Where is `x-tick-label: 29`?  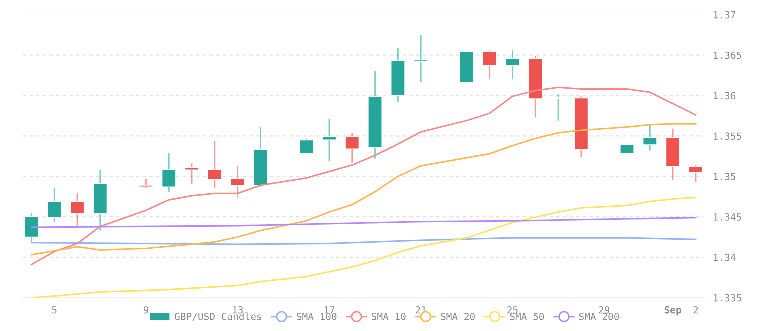 x-tick-label: 29 is located at coordinates (604, 310).